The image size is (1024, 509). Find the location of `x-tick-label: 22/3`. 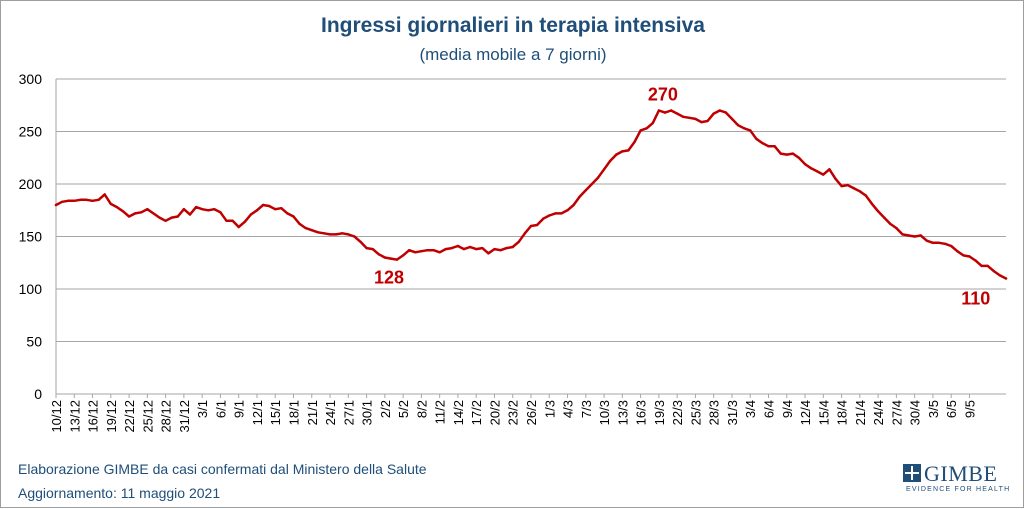

x-tick-label: 22/3 is located at coordinates (677, 412).